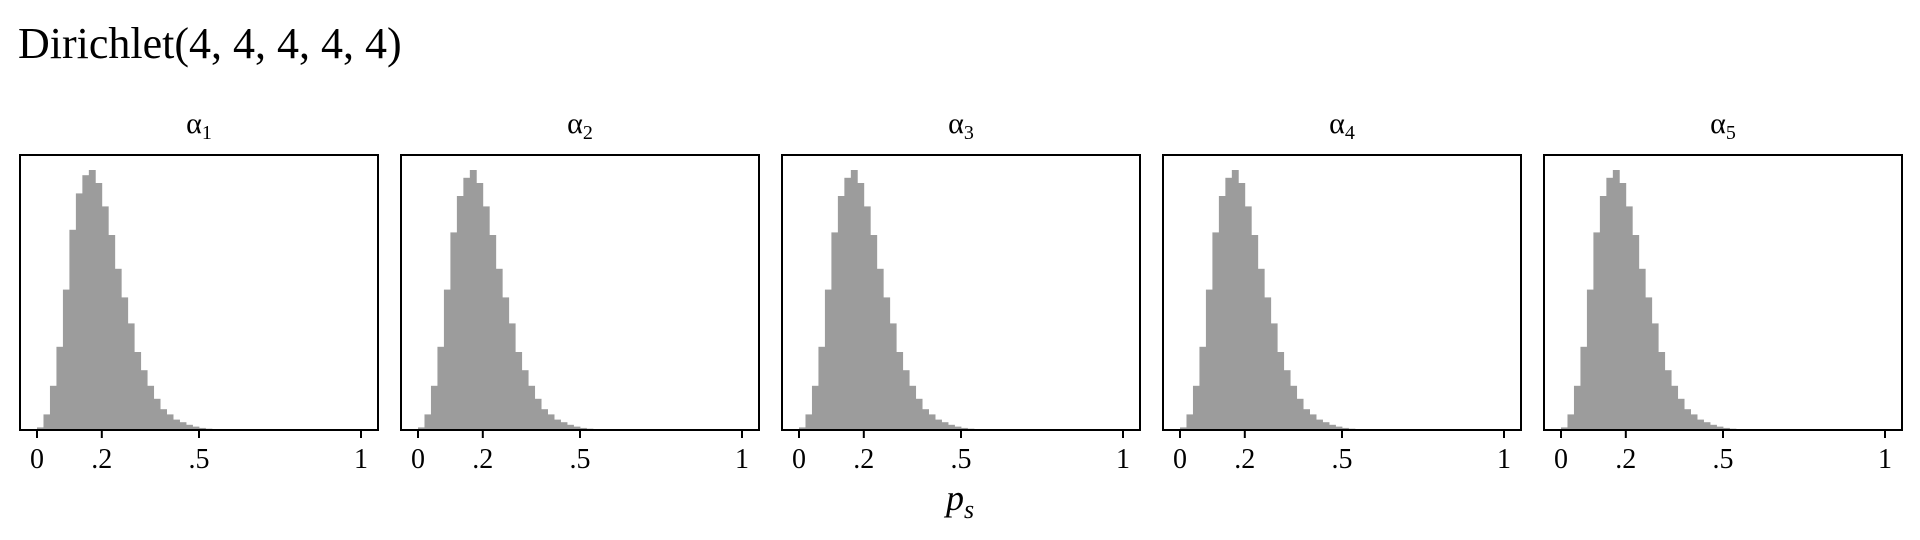  I want to click on panel-5: α5 0 .2 .5 1, so click(1723, 291).